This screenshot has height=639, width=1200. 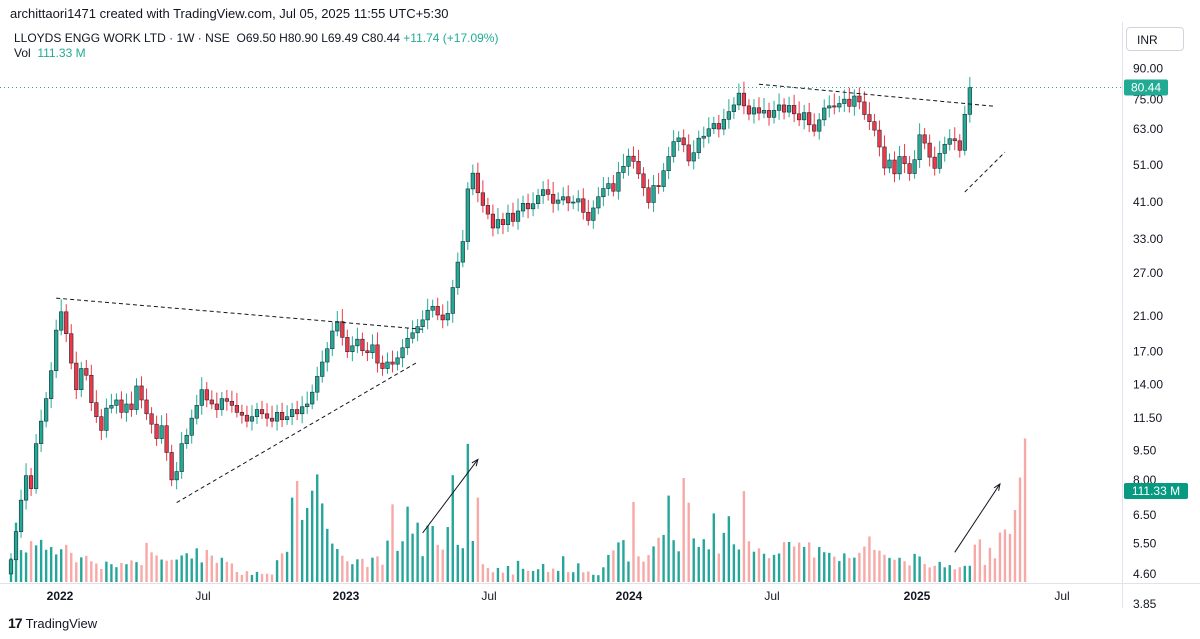 What do you see at coordinates (52, 623) in the screenshot?
I see `tradingview-brand: 17 TradingView` at bounding box center [52, 623].